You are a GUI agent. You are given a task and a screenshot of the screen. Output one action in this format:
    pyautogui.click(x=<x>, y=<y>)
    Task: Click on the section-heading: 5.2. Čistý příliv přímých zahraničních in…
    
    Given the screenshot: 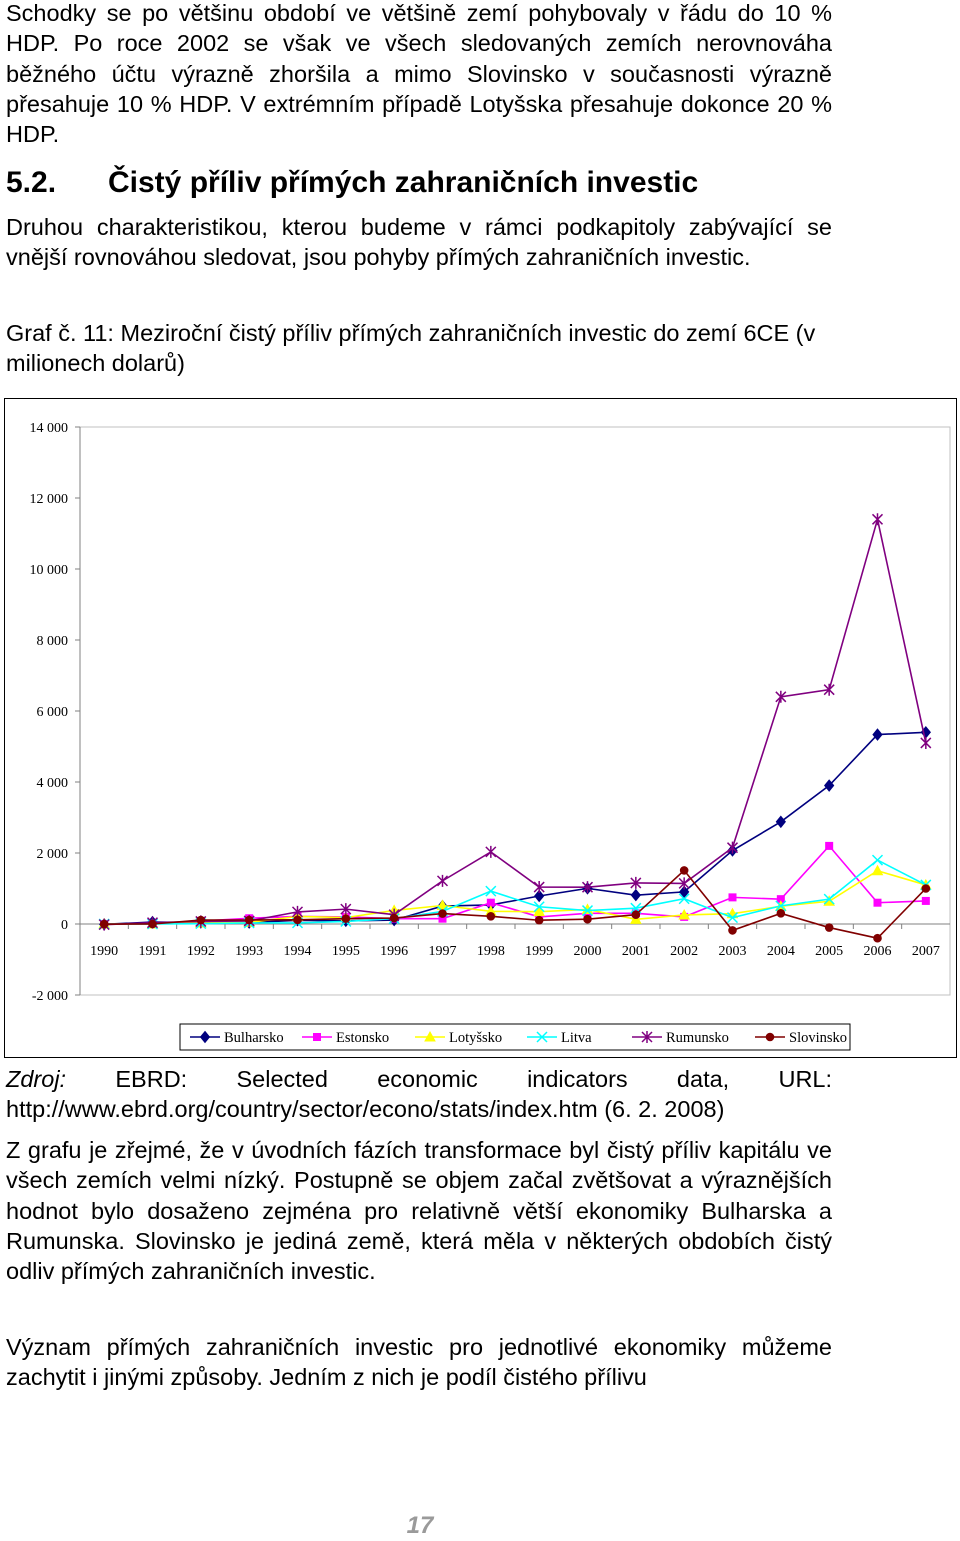 What is the action you would take?
    pyautogui.click(x=456, y=183)
    